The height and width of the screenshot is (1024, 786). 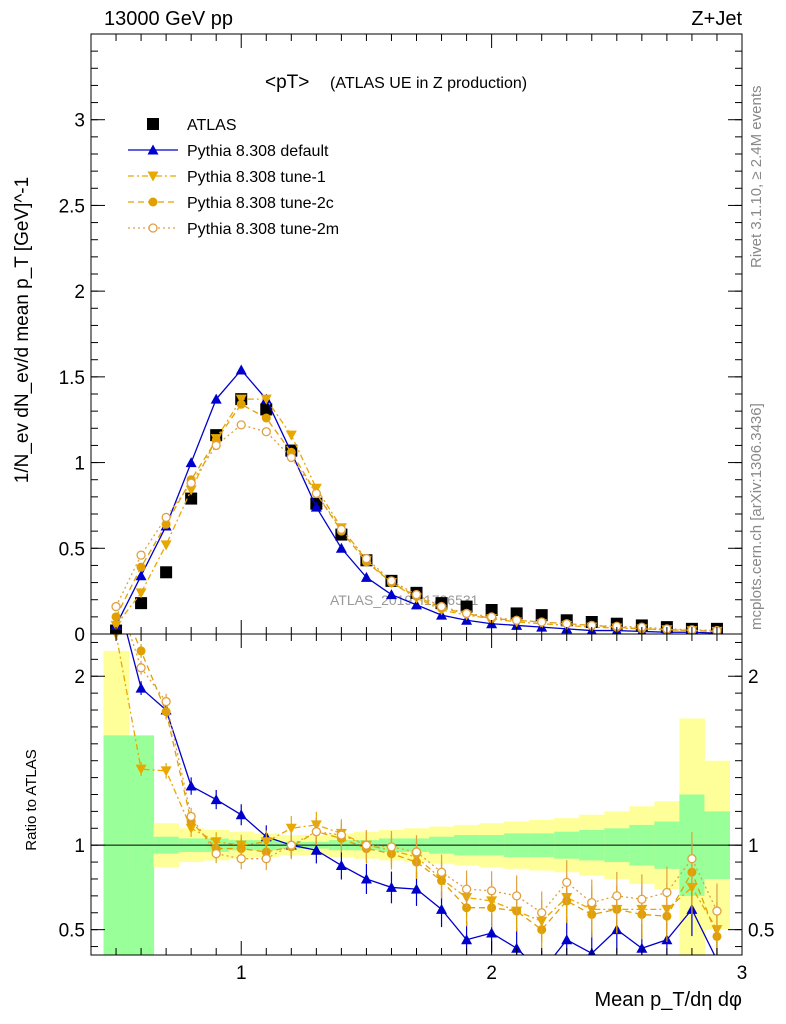 What do you see at coordinates (79, 292) in the screenshot?
I see `main-y-tick-label-4: 2` at bounding box center [79, 292].